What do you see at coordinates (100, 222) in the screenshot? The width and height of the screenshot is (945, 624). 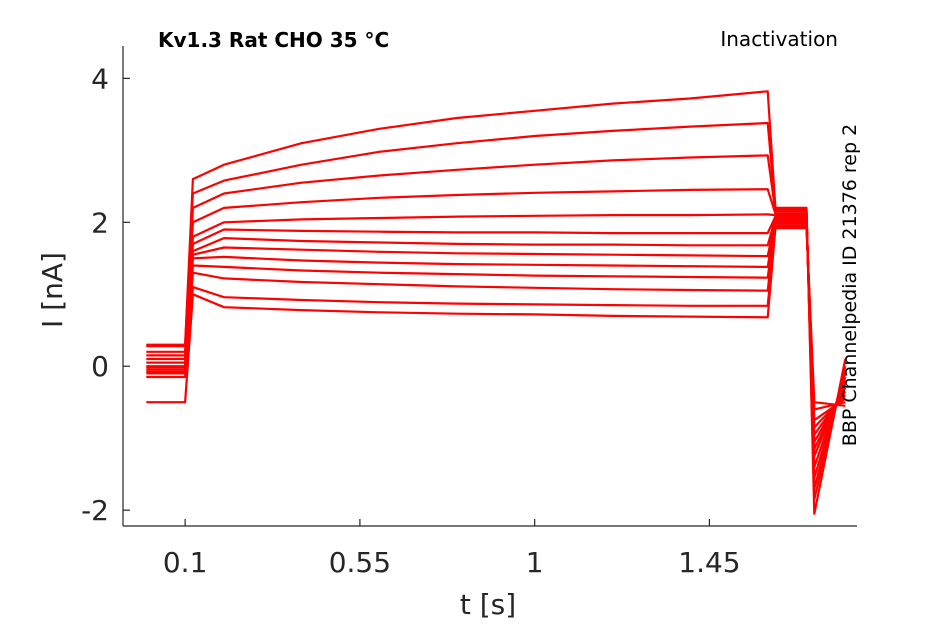 I see `y-tick-label: 2` at bounding box center [100, 222].